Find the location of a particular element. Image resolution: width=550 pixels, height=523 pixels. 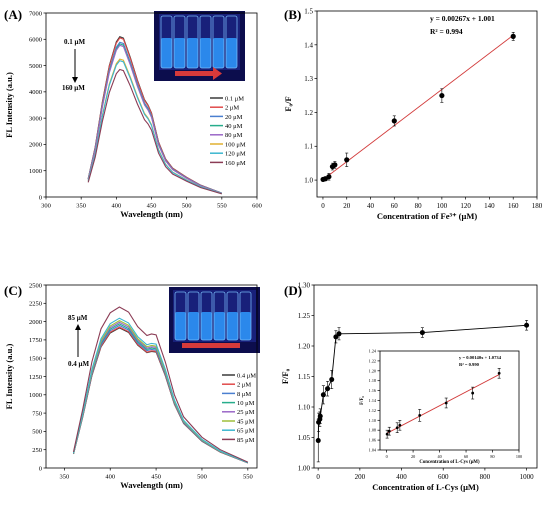

panel-a-legend-label-6: 100 μM is located at coordinates (235, 144).